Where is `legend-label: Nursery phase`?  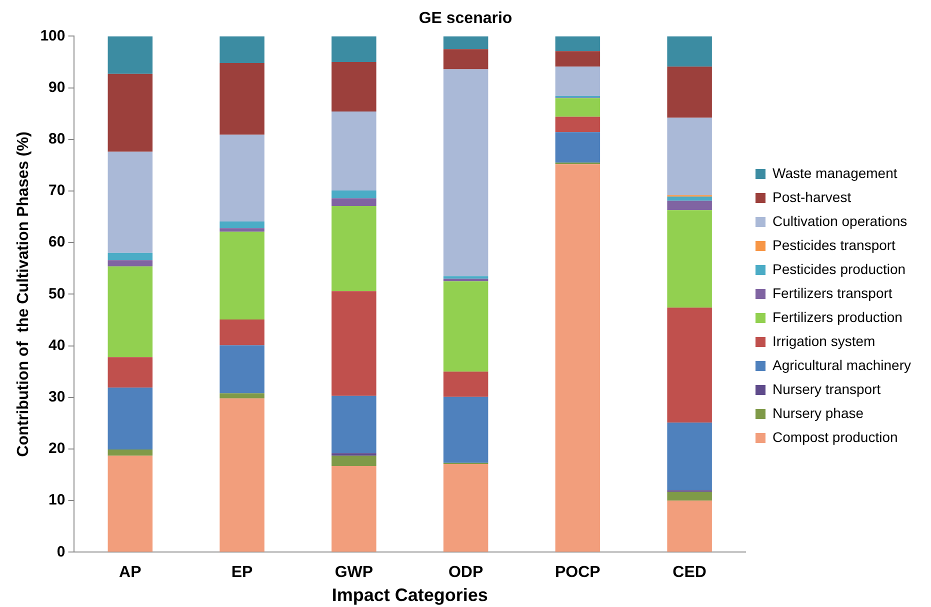
legend-label: Nursery phase is located at coordinates (818, 412).